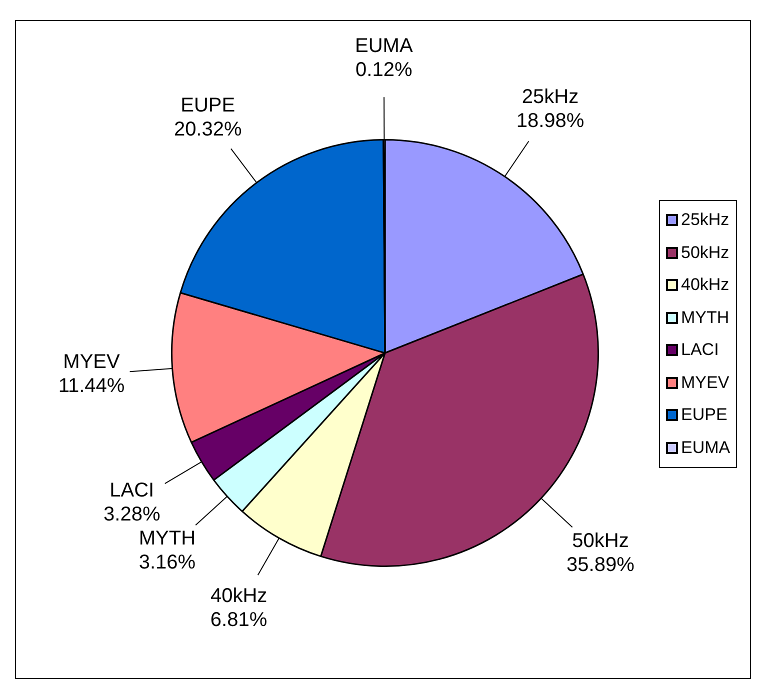  What do you see at coordinates (167, 538) in the screenshot?
I see `slice-label: MYTH` at bounding box center [167, 538].